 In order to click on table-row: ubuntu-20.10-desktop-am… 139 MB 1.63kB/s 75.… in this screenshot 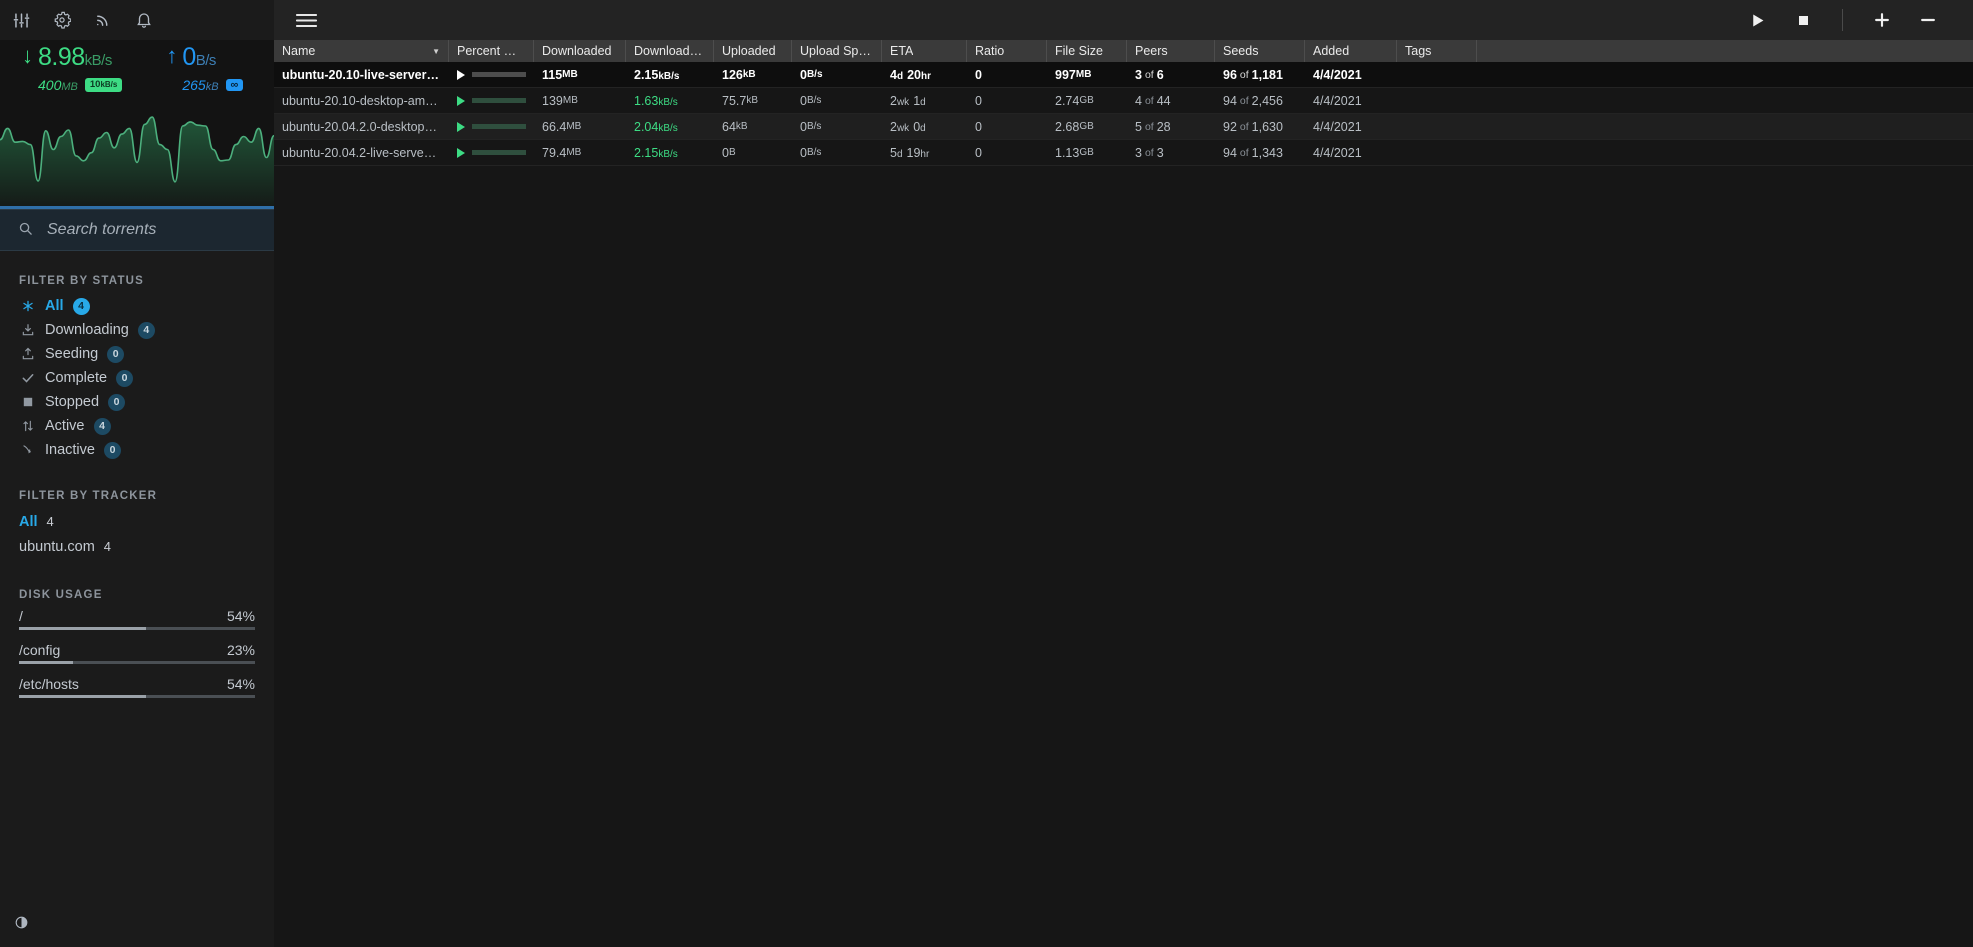, I will do `click(1123, 101)`.